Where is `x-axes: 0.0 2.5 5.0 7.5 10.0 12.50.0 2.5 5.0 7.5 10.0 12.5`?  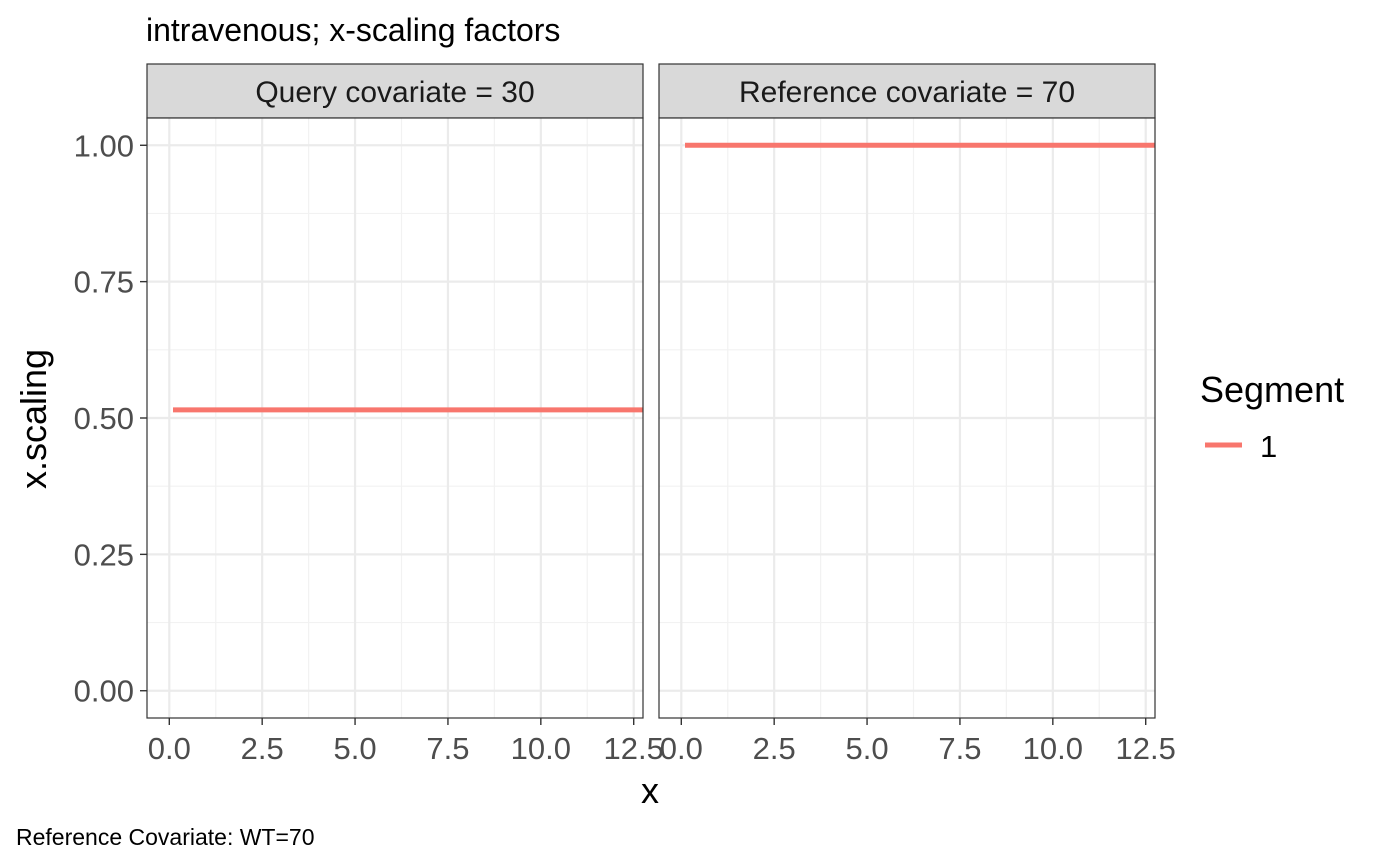
x-axes: 0.0 2.5 5.0 7.5 10.0 12.50.0 2.5 5.0 7.5 10.0 12.5 is located at coordinates (662, 742).